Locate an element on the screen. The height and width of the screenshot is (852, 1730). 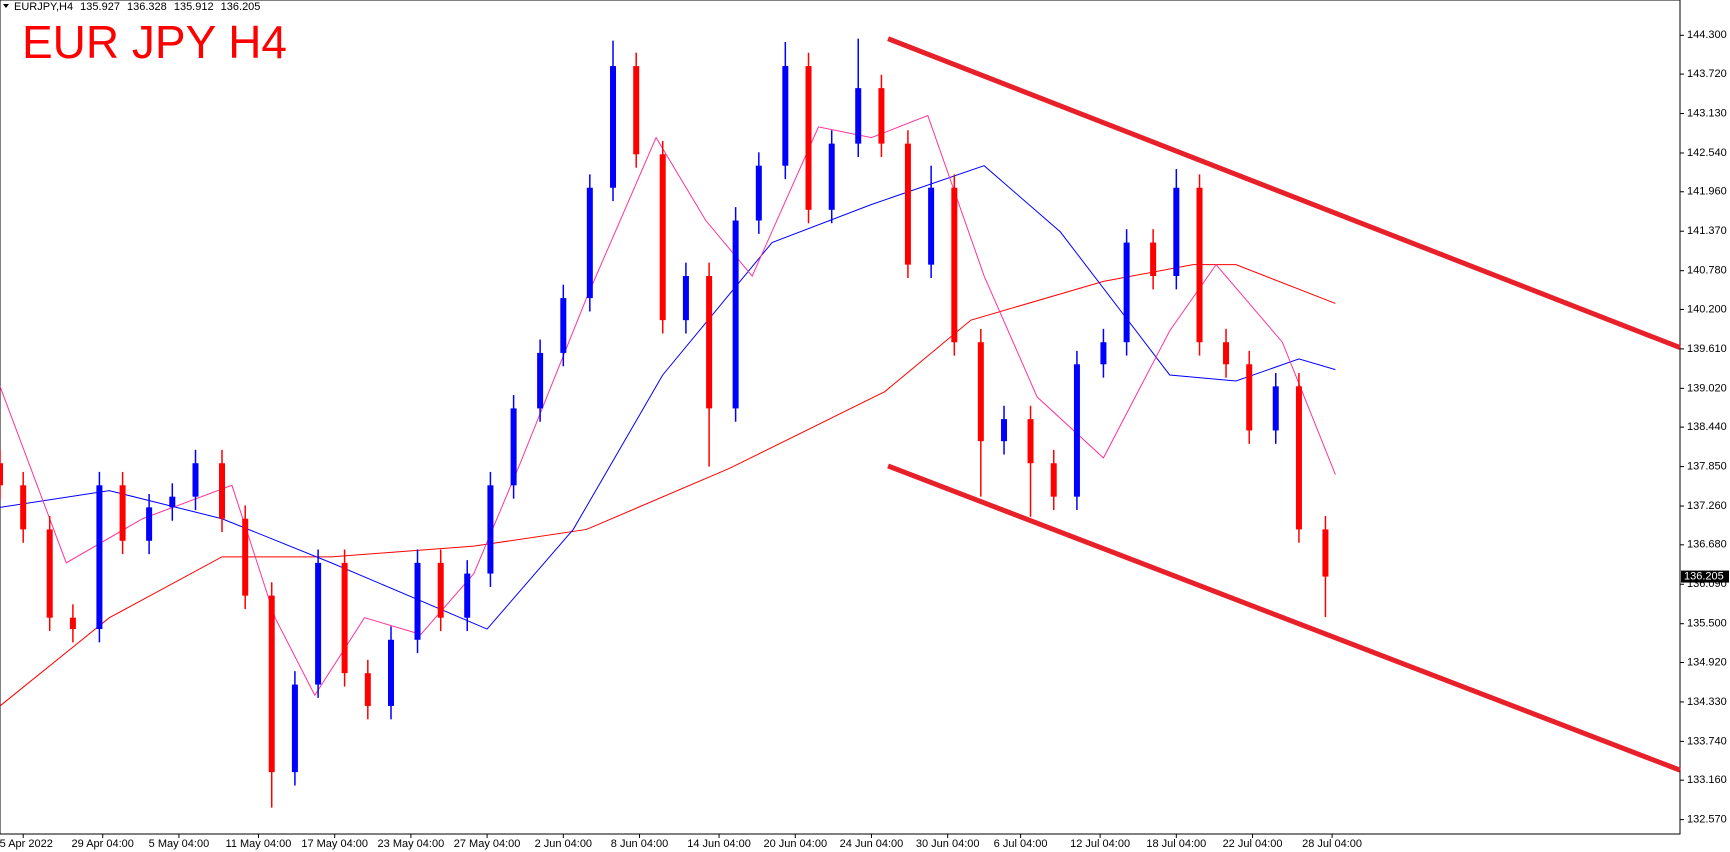
quote-low: 135.912 is located at coordinates (194, 7).